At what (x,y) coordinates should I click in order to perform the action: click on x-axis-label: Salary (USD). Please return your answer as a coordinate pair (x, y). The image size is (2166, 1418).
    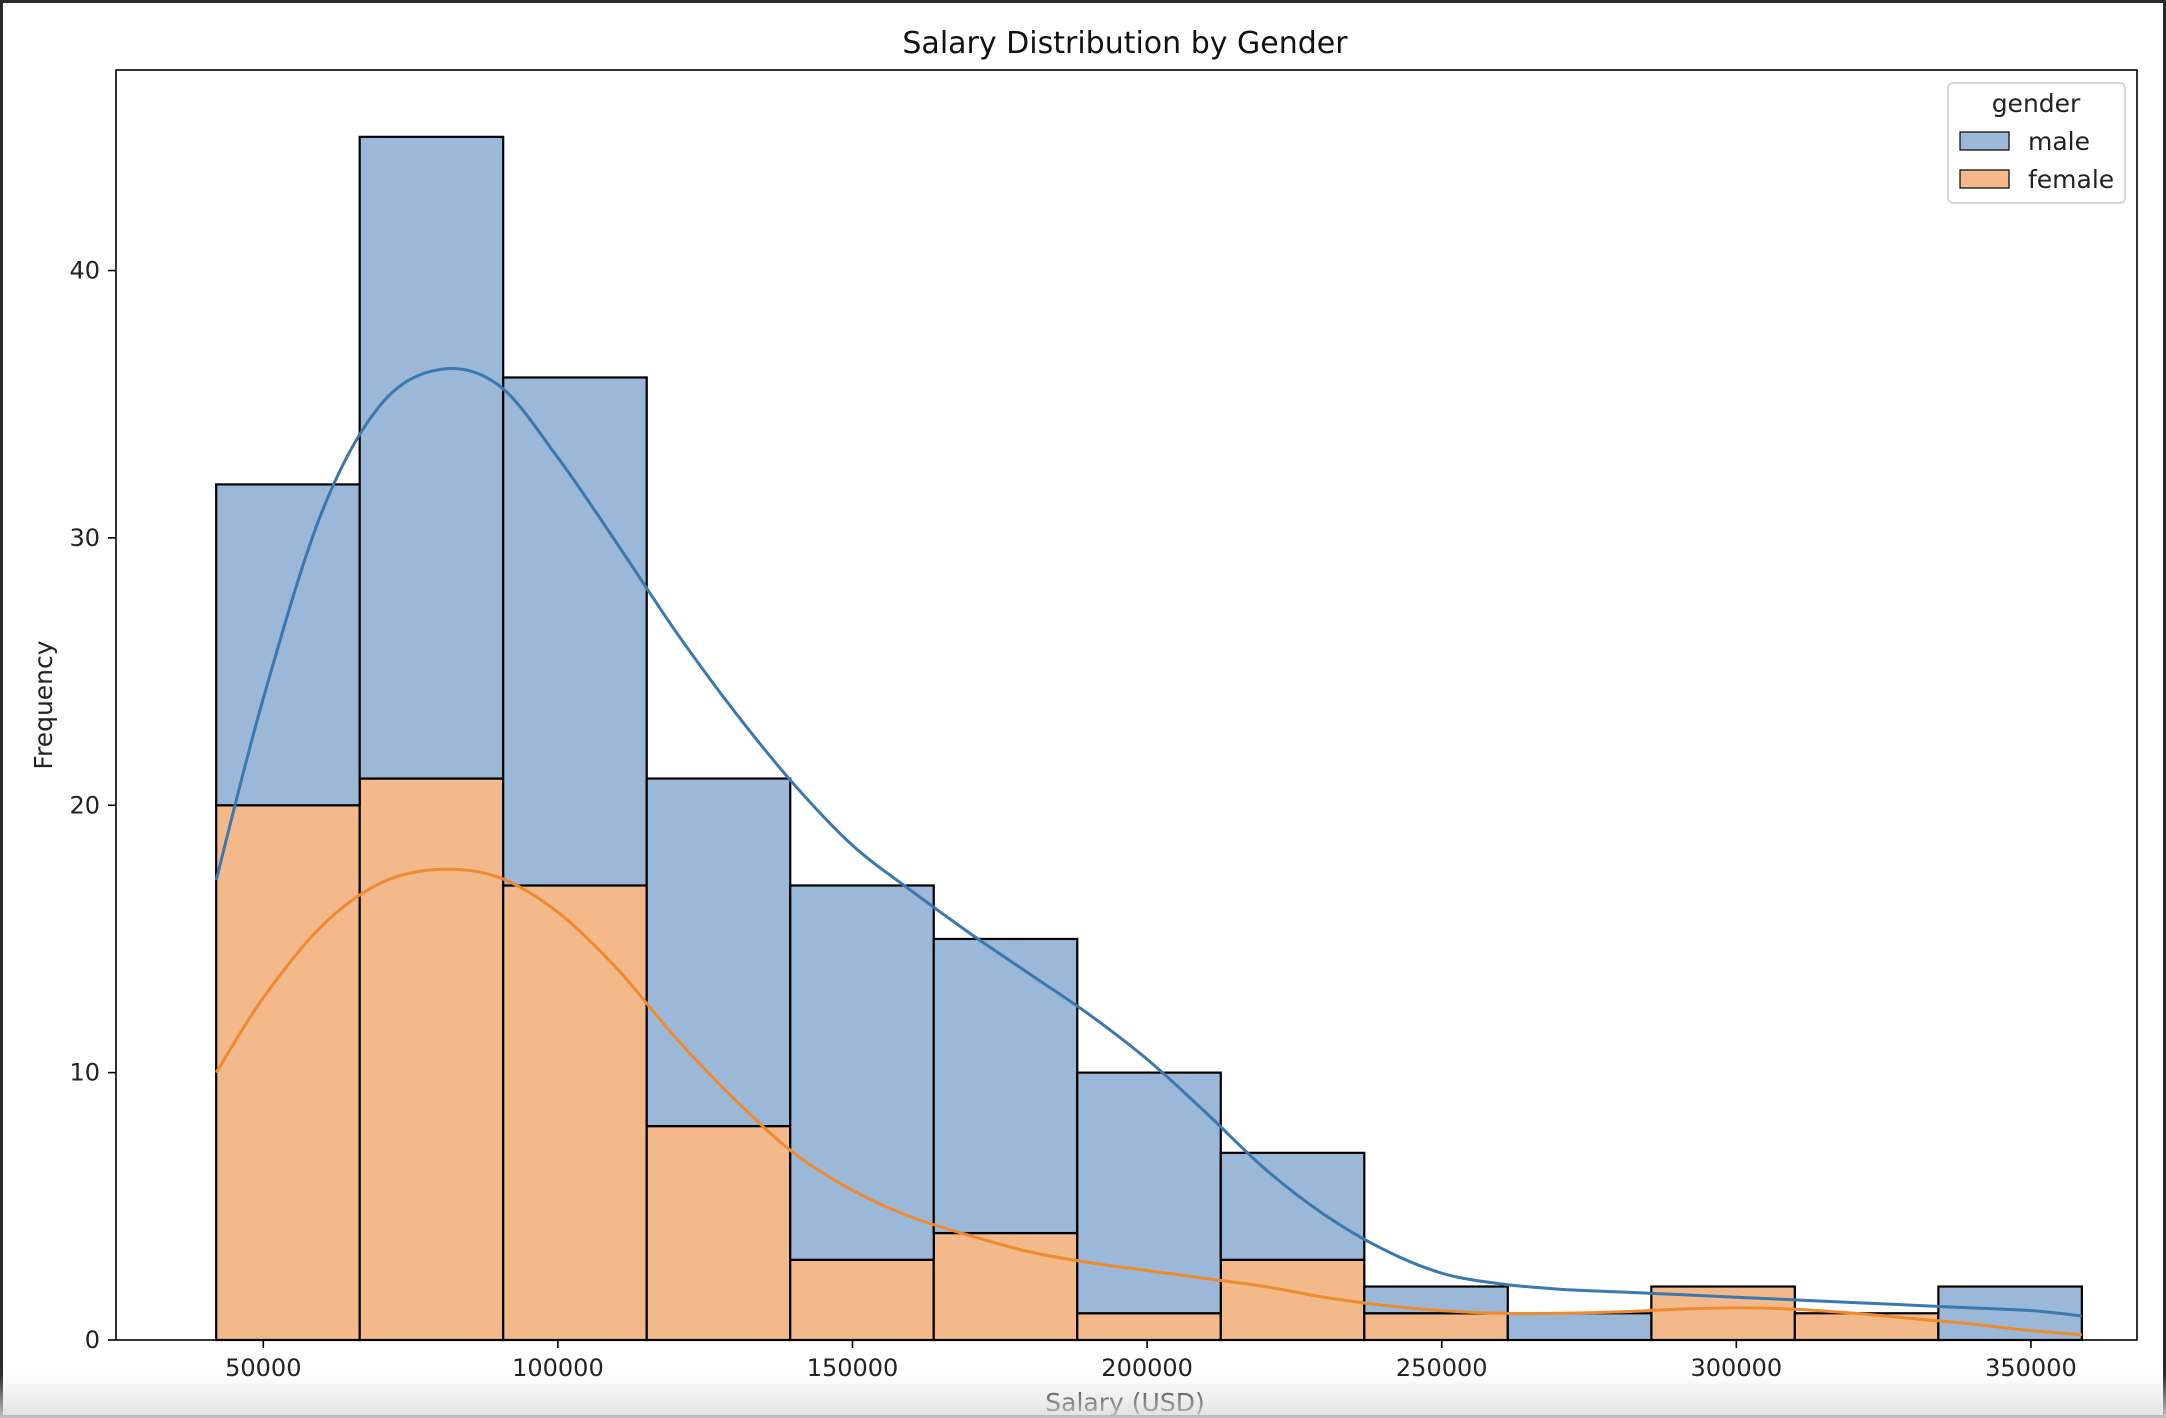
    Looking at the image, I should click on (1124, 1402).